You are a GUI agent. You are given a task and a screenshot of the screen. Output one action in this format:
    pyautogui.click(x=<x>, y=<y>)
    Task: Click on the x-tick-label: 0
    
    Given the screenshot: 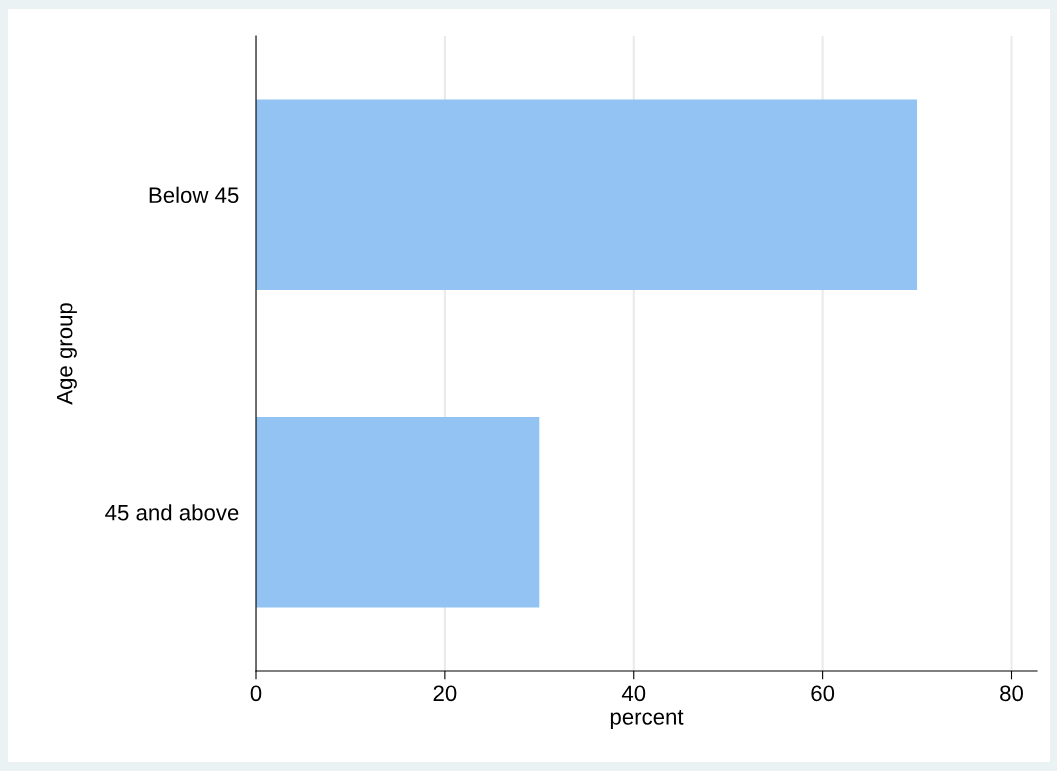 What is the action you would take?
    pyautogui.click(x=256, y=693)
    